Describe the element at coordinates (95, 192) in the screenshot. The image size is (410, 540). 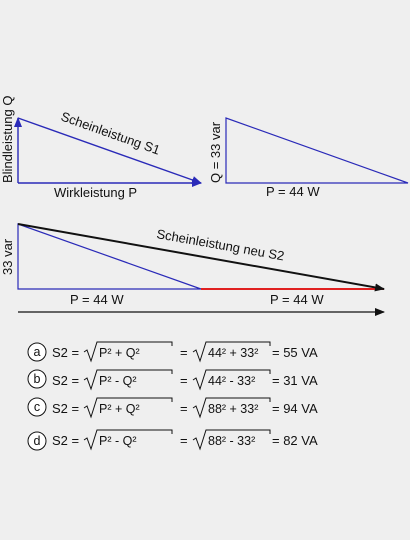
I see `t1-p-label: Wirkleistung P` at that location.